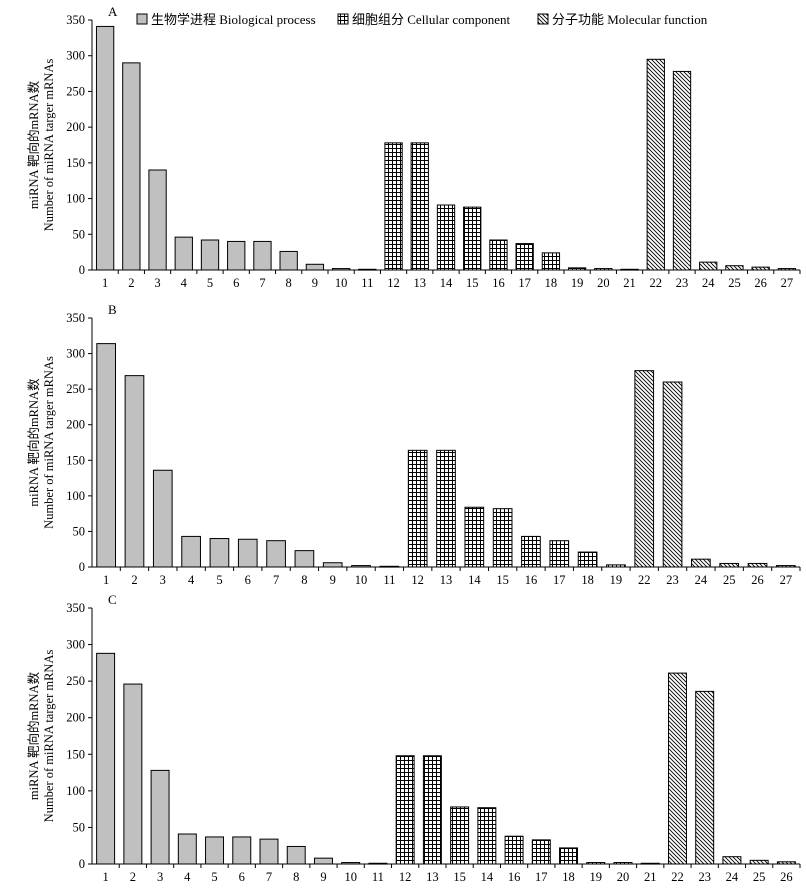 Image resolution: width=806 pixels, height=892 pixels. Describe the element at coordinates (323, 877) in the screenshot. I see `x-tick-label: 9` at that location.